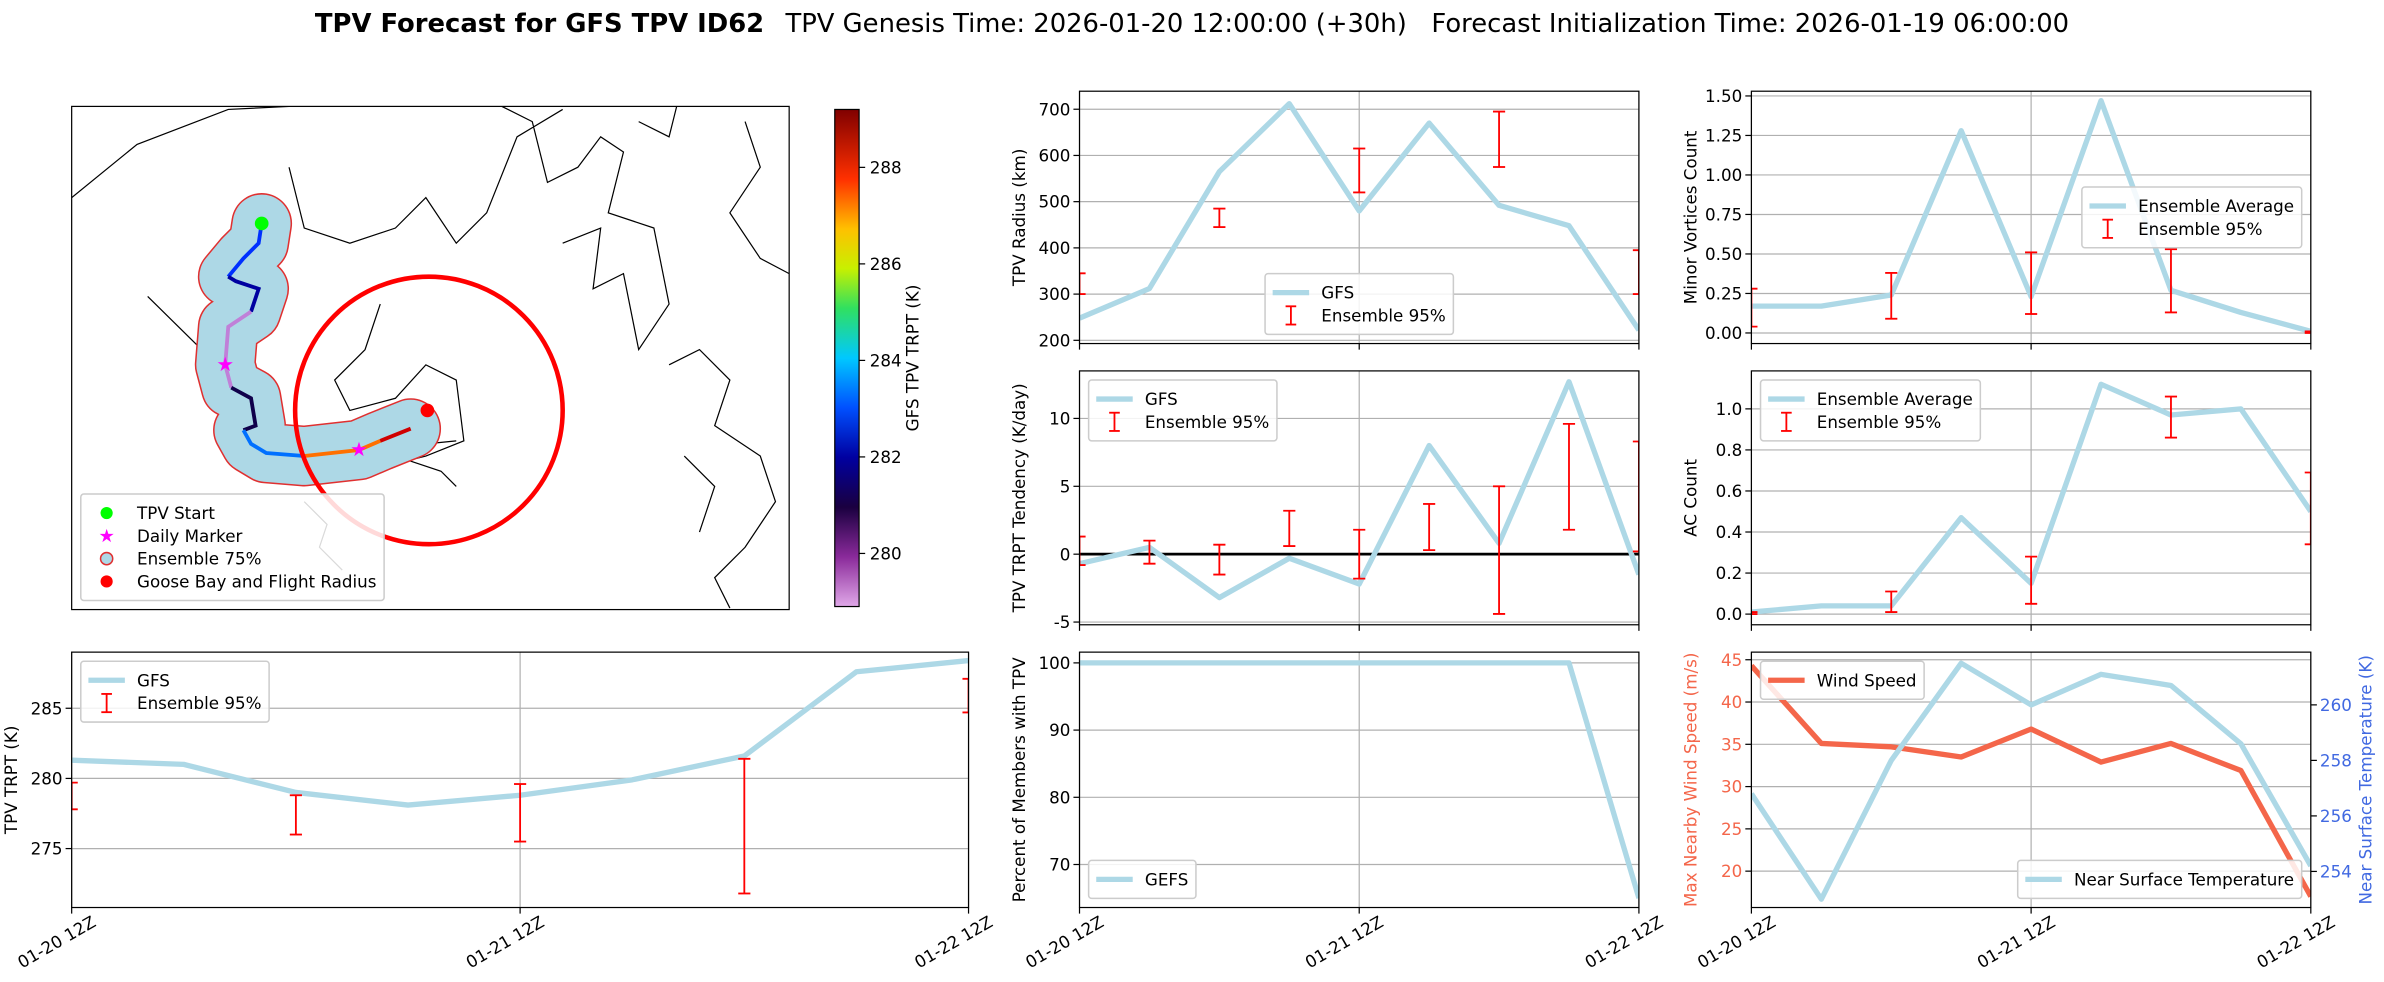  What do you see at coordinates (1054, 202) in the screenshot?
I see `y-tick-label: 500` at bounding box center [1054, 202].